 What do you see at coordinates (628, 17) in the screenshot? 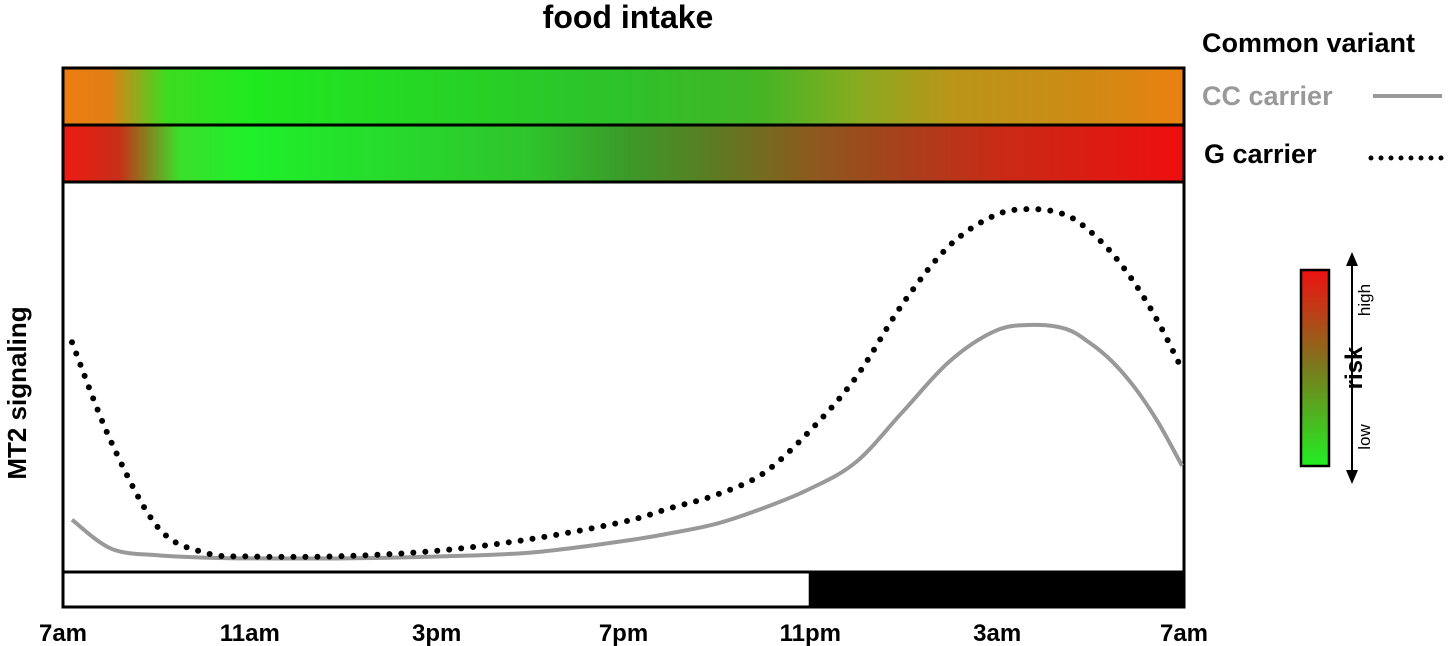
I see `chart-title: food intake` at bounding box center [628, 17].